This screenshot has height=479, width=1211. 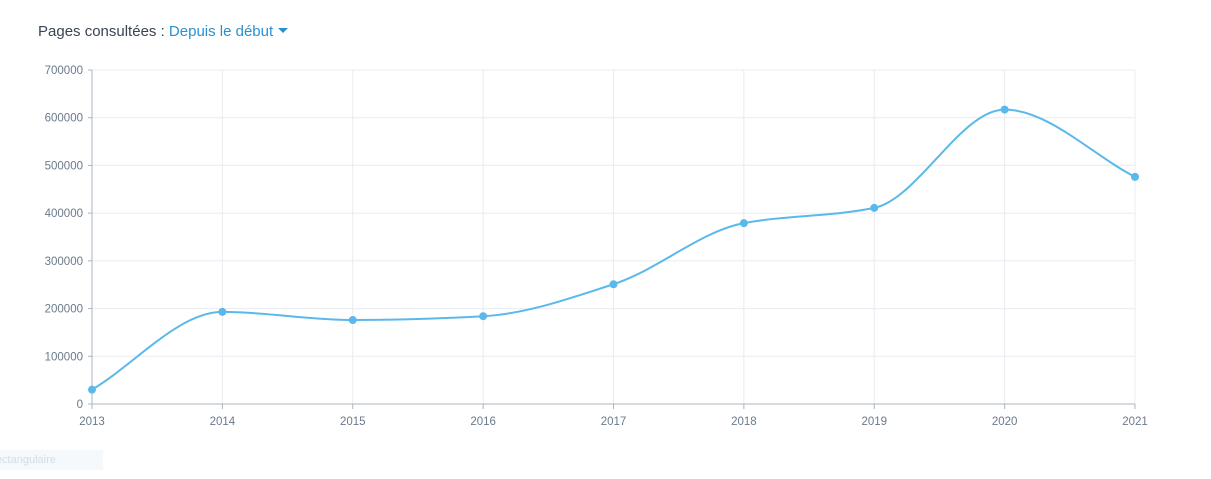 What do you see at coordinates (101, 31) in the screenshot?
I see `chart-title: Pages consultées :` at bounding box center [101, 31].